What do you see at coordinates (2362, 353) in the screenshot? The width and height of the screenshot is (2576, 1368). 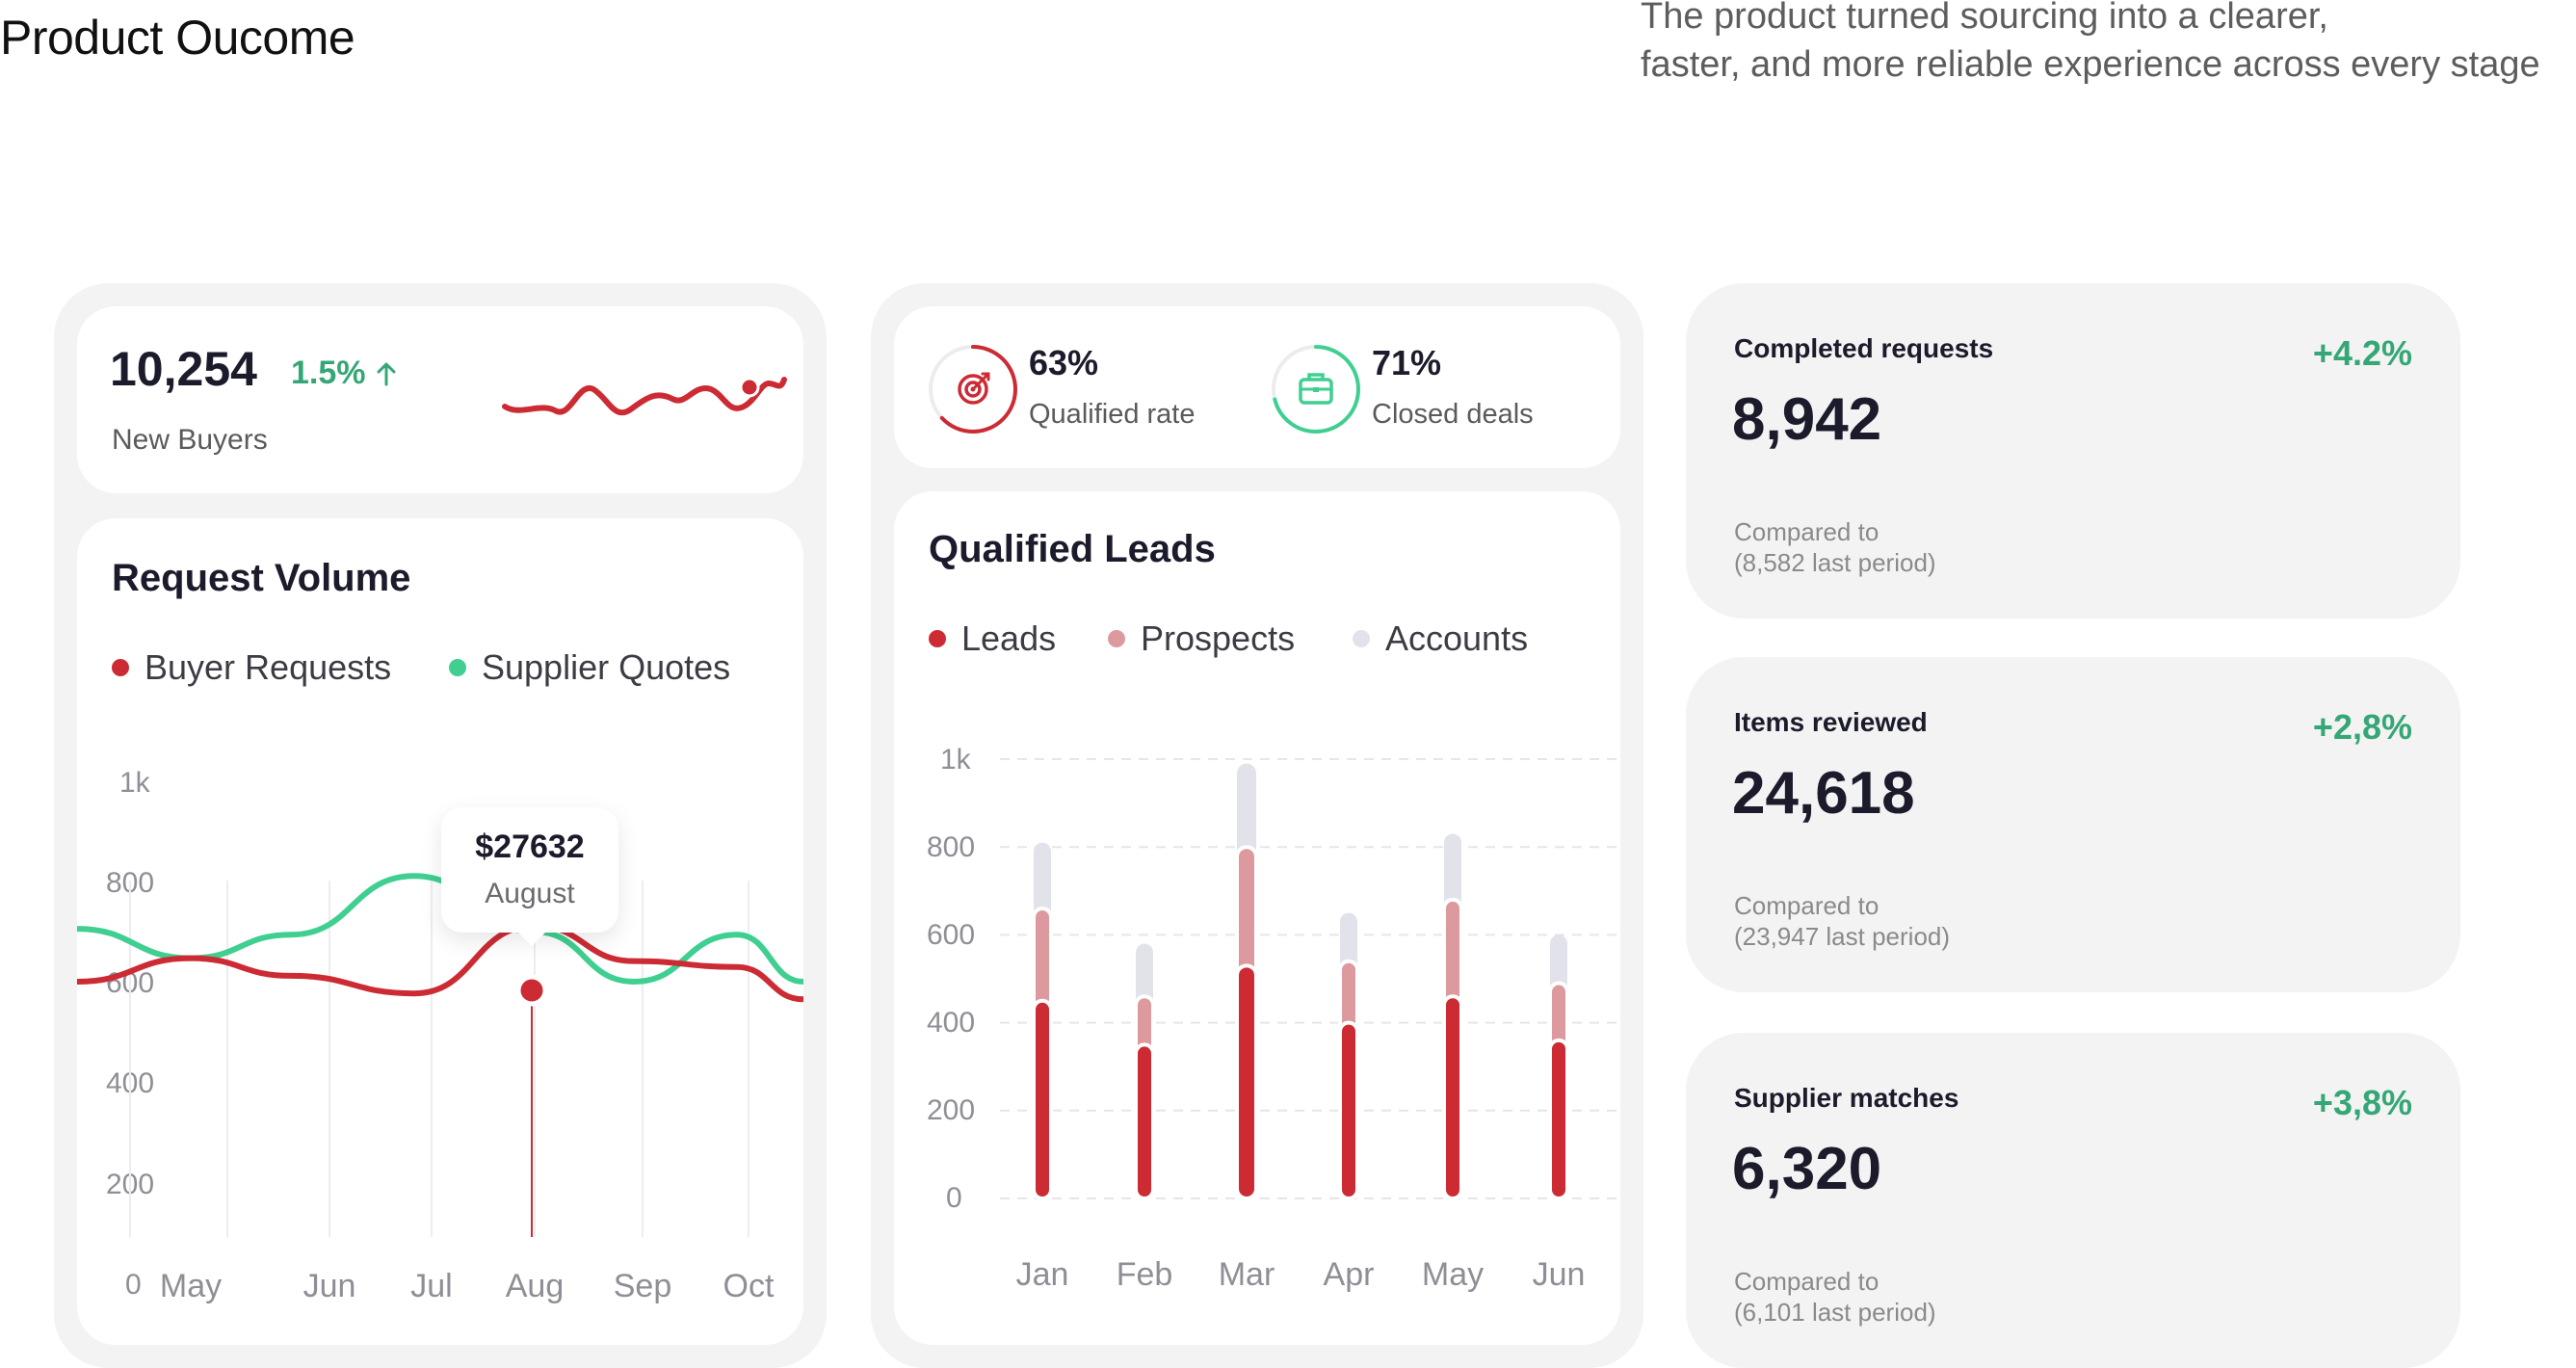 I see `stat-change: +4.2%` at bounding box center [2362, 353].